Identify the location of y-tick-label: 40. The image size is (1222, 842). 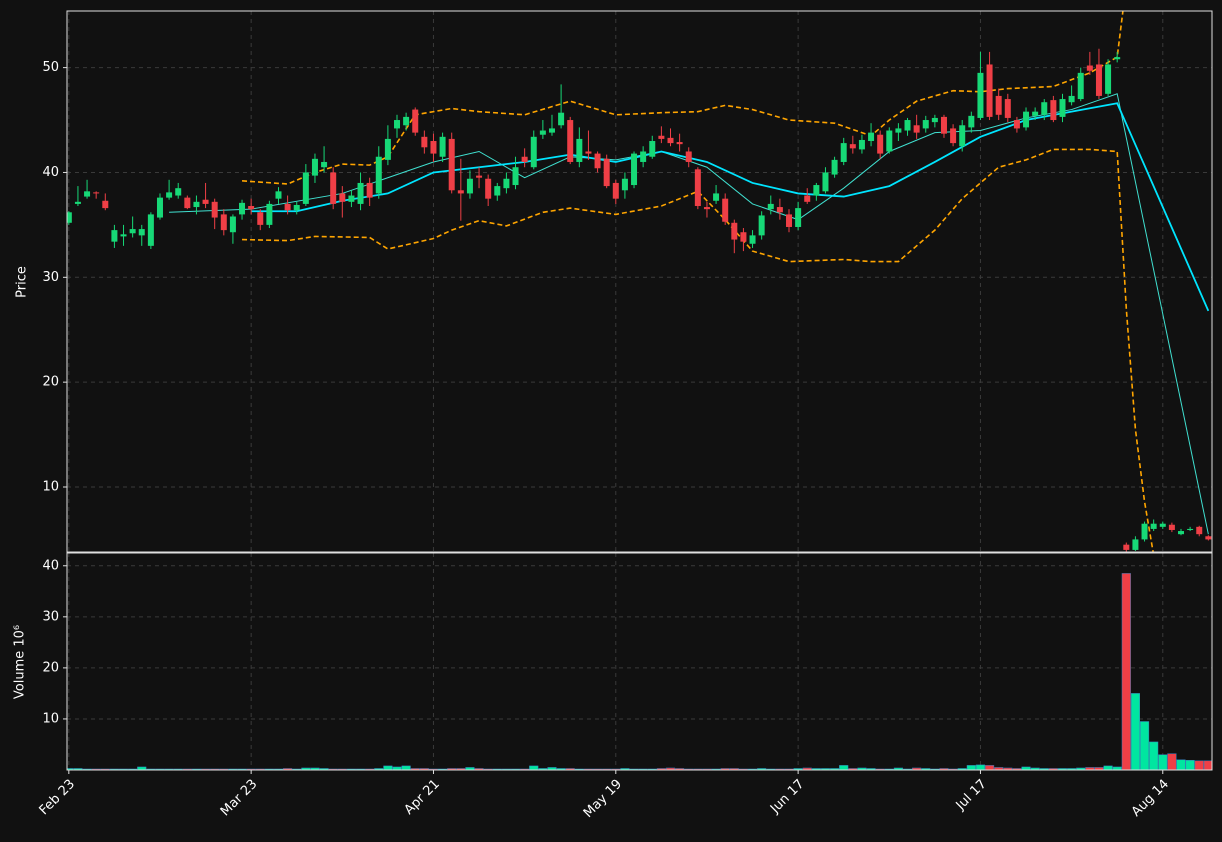
(50, 565).